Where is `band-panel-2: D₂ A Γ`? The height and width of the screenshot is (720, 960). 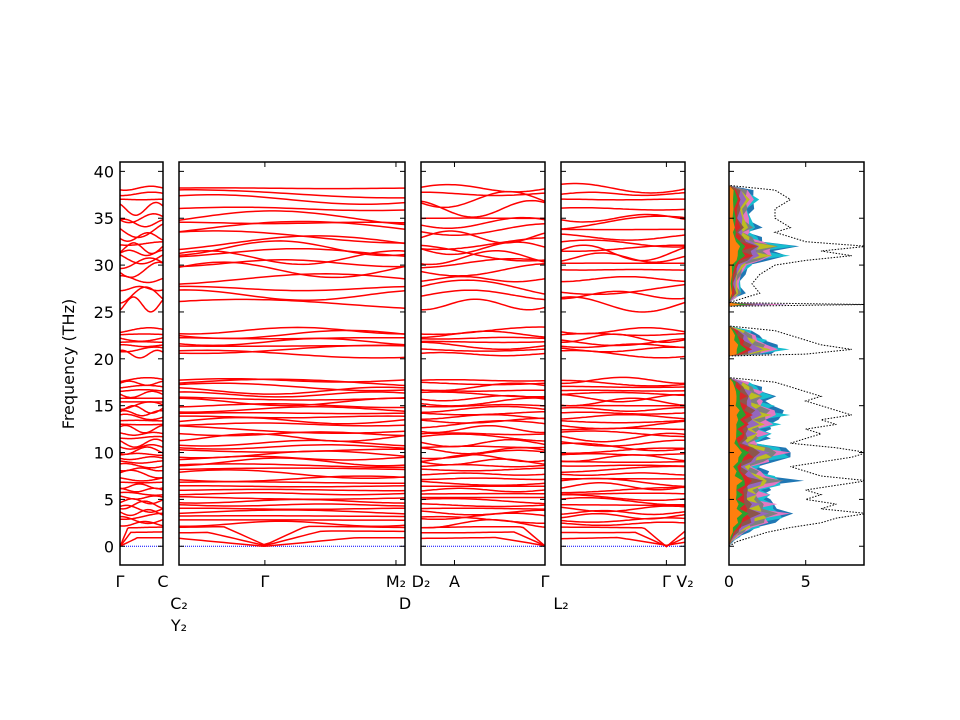
band-panel-2: D₂ A Γ is located at coordinates (481, 376).